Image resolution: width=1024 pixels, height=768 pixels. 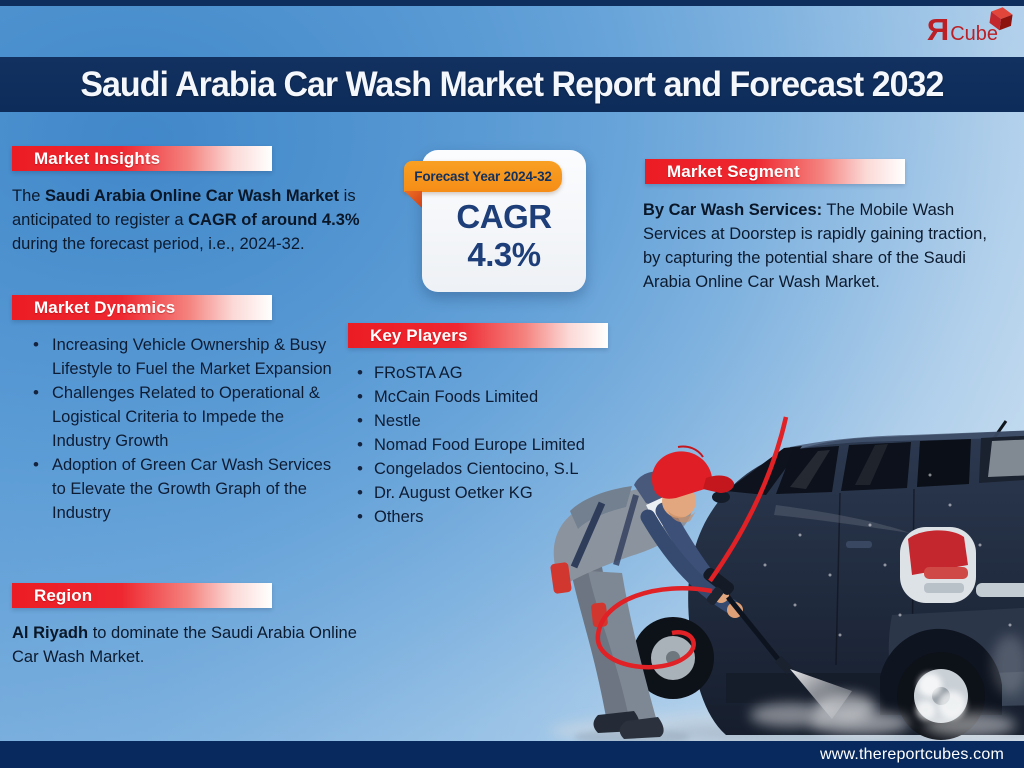 I want to click on section-title: Region, so click(x=63, y=595).